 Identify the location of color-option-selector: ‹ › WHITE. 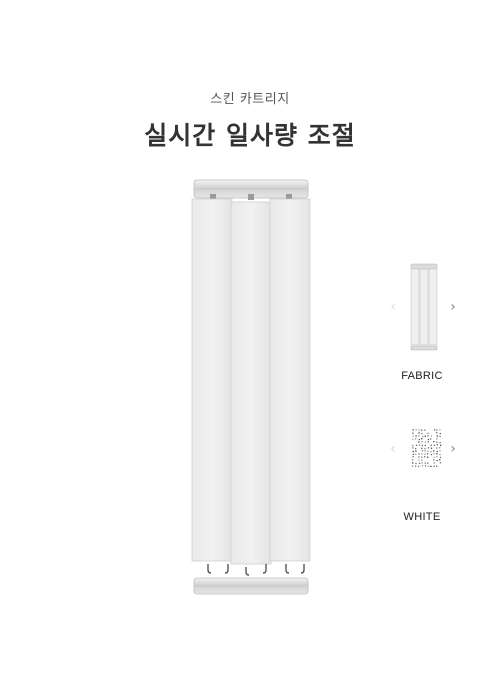
(425, 475).